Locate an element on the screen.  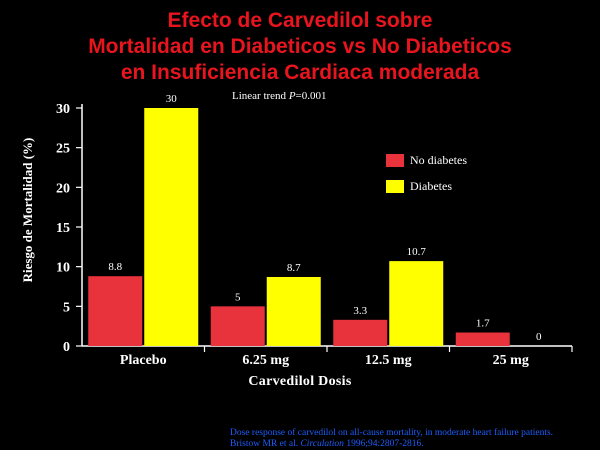
linear-trend-annotation: Linear trend P=0.001 is located at coordinates (279, 96).